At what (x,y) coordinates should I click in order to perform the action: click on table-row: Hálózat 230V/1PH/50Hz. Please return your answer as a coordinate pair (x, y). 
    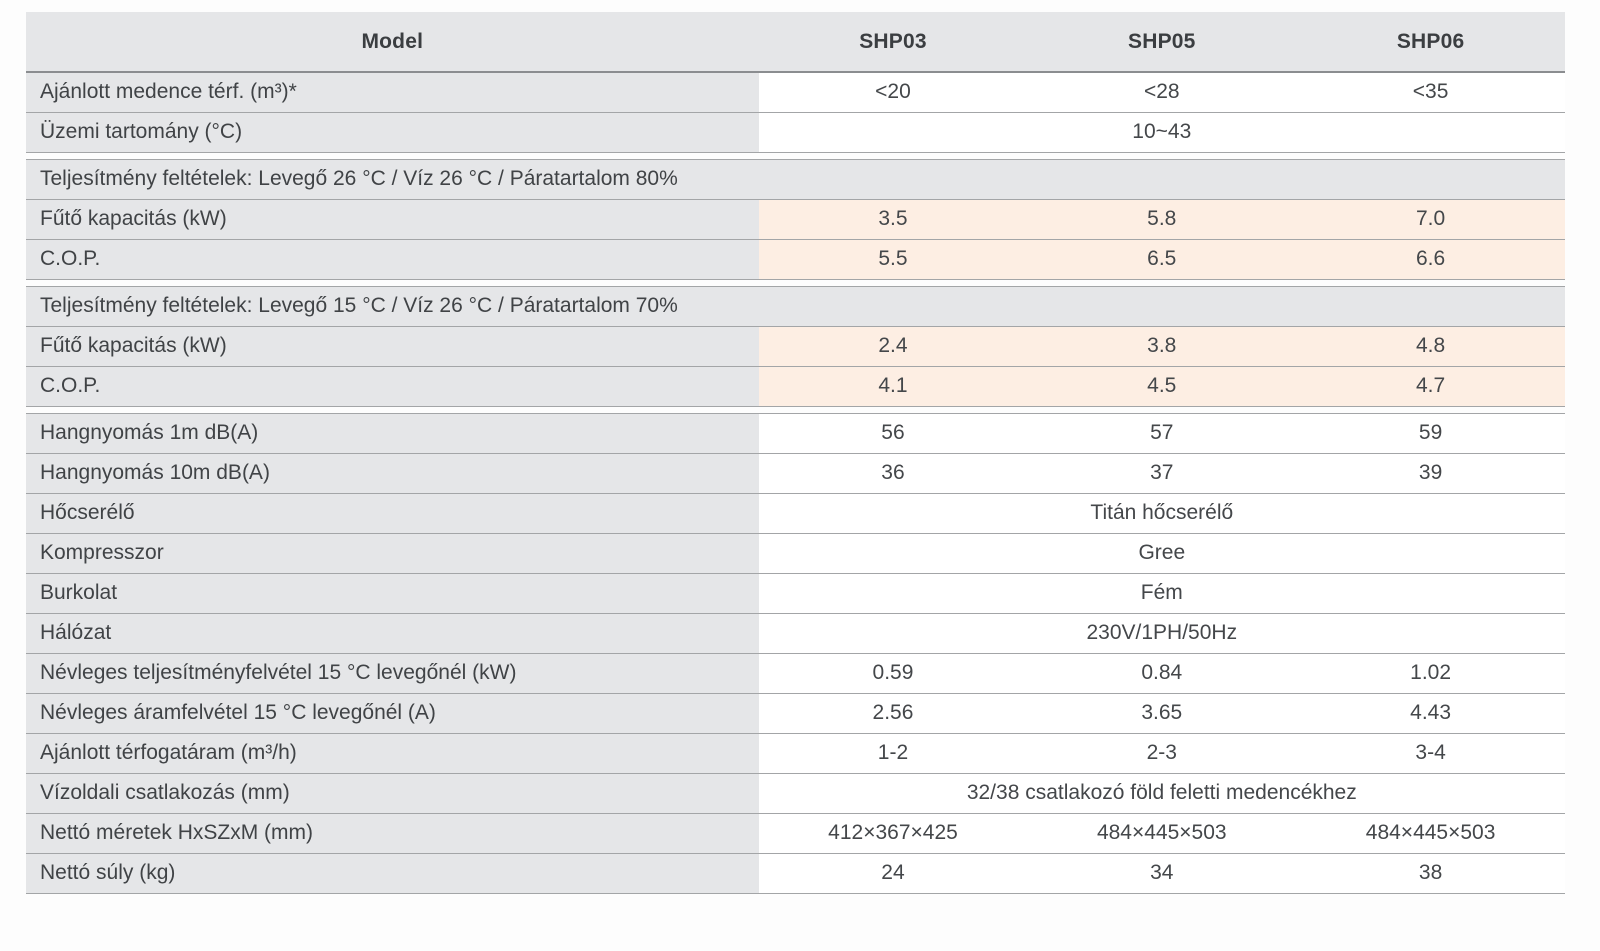
    Looking at the image, I should click on (795, 632).